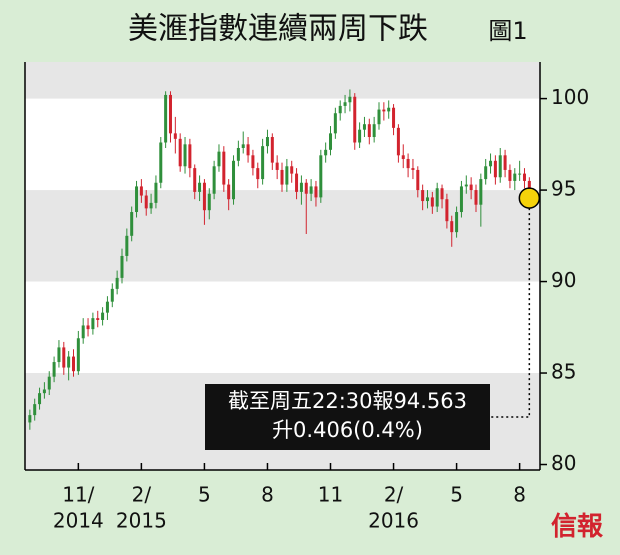 The width and height of the screenshot is (620, 555). I want to click on x-tick-label: 2016, so click(393, 521).